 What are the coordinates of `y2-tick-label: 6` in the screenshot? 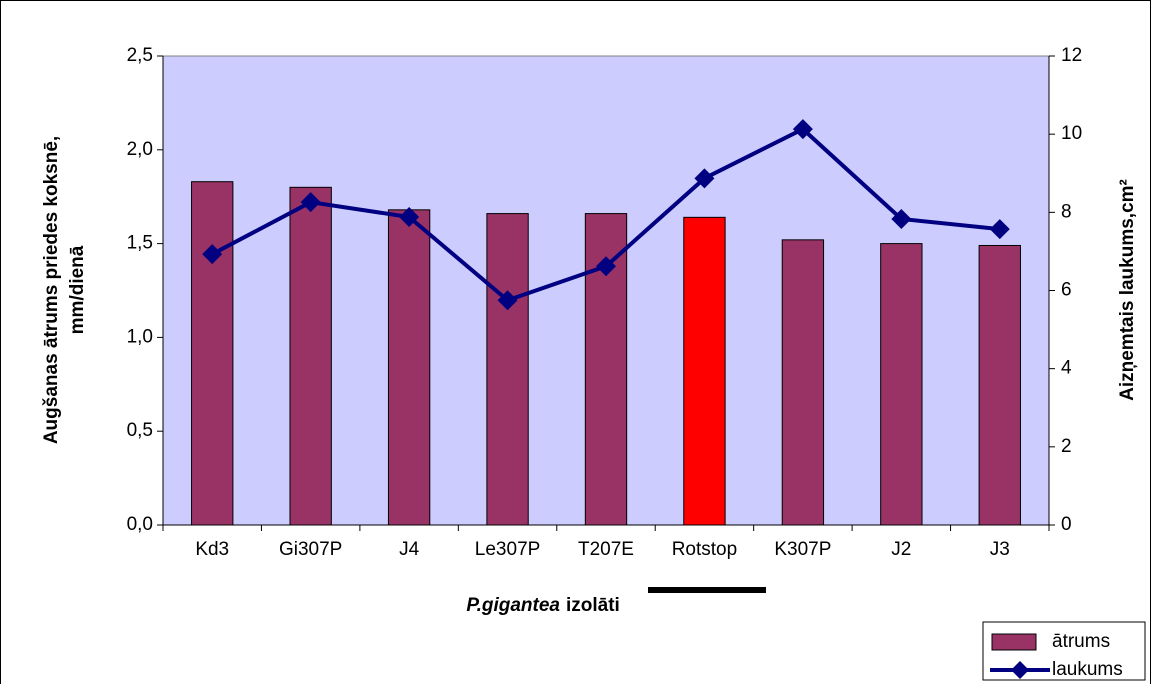 It's located at (1066, 290).